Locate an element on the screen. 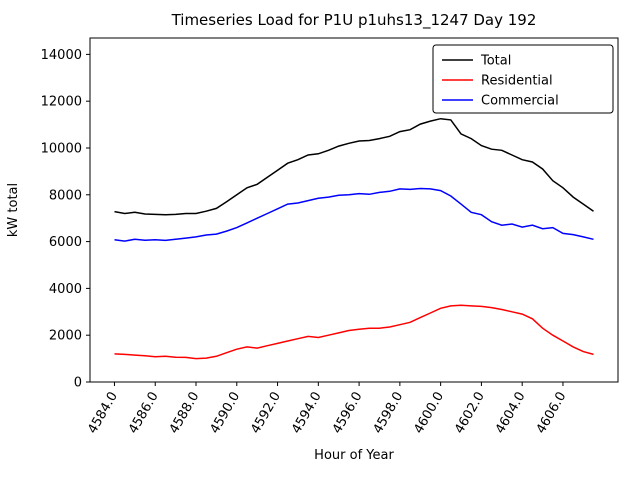 The height and width of the screenshot is (480, 640). x-tick-label: 4588.0 is located at coordinates (185, 413).